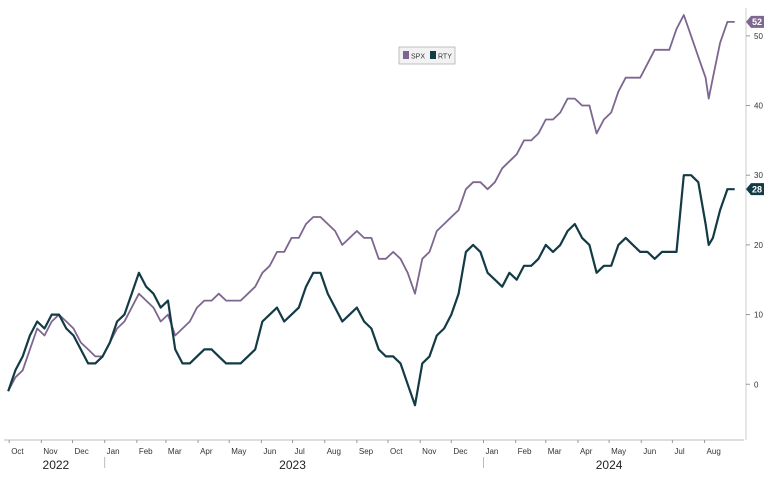 This screenshot has height=478, width=768. I want to click on last-value-tag-spx: 52, so click(755, 21).